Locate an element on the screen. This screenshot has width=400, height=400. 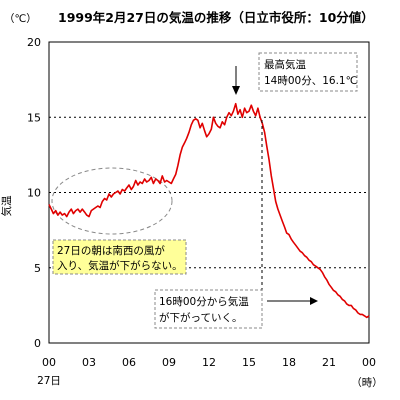
x-tick-label: 15 is located at coordinates (249, 362).